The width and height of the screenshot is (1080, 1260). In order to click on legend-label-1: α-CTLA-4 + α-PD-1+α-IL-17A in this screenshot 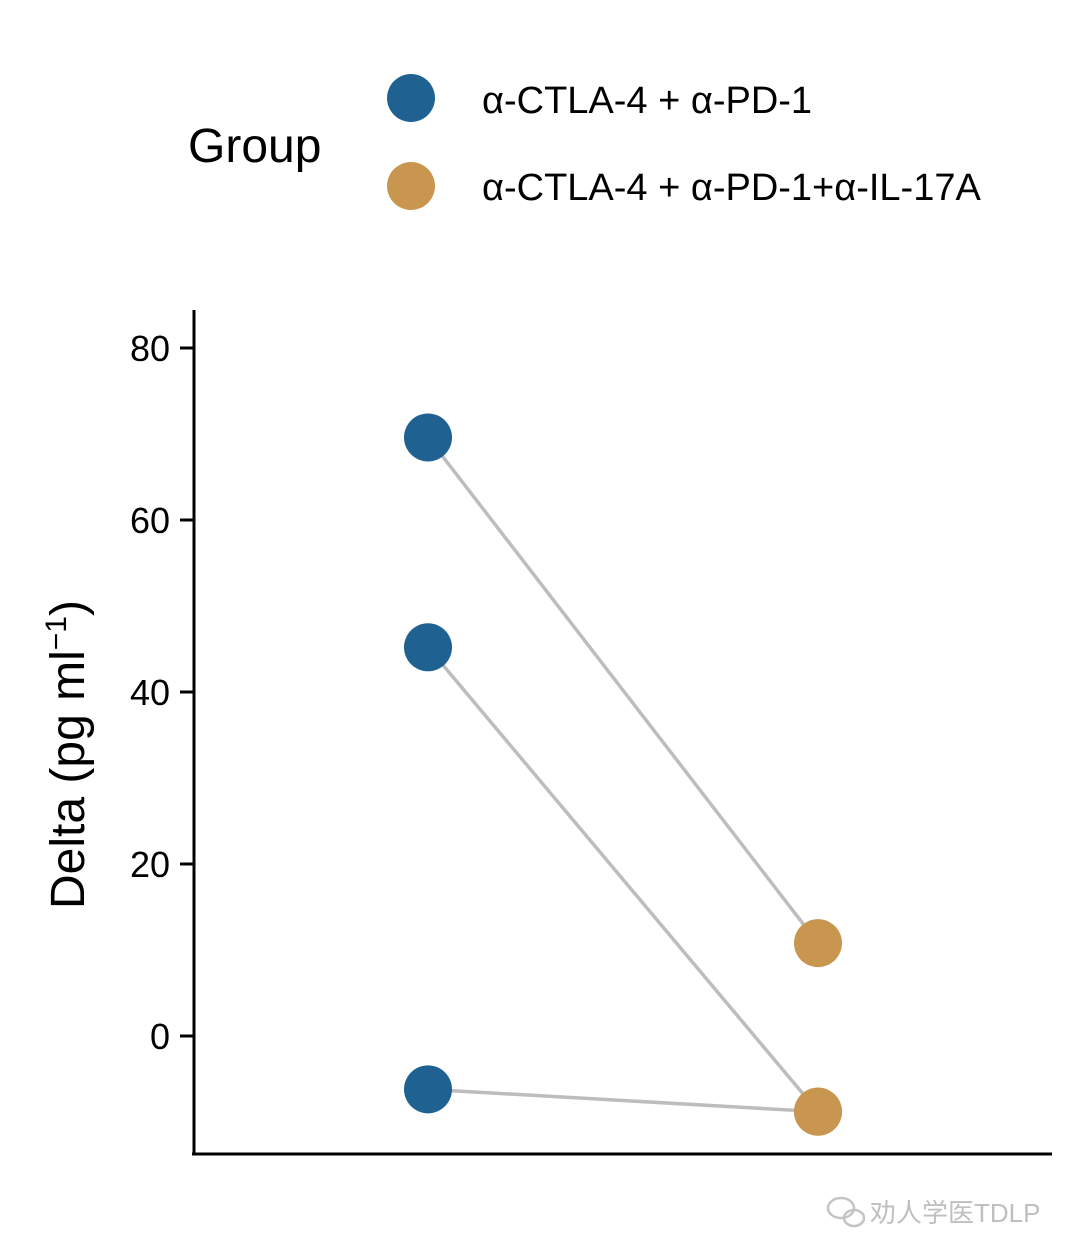, I will do `click(731, 188)`.